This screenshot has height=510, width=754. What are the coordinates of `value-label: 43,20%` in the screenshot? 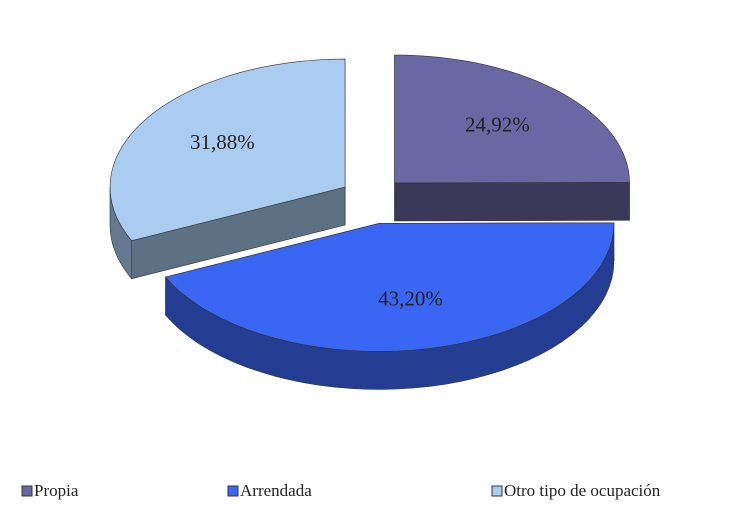 It's located at (410, 299).